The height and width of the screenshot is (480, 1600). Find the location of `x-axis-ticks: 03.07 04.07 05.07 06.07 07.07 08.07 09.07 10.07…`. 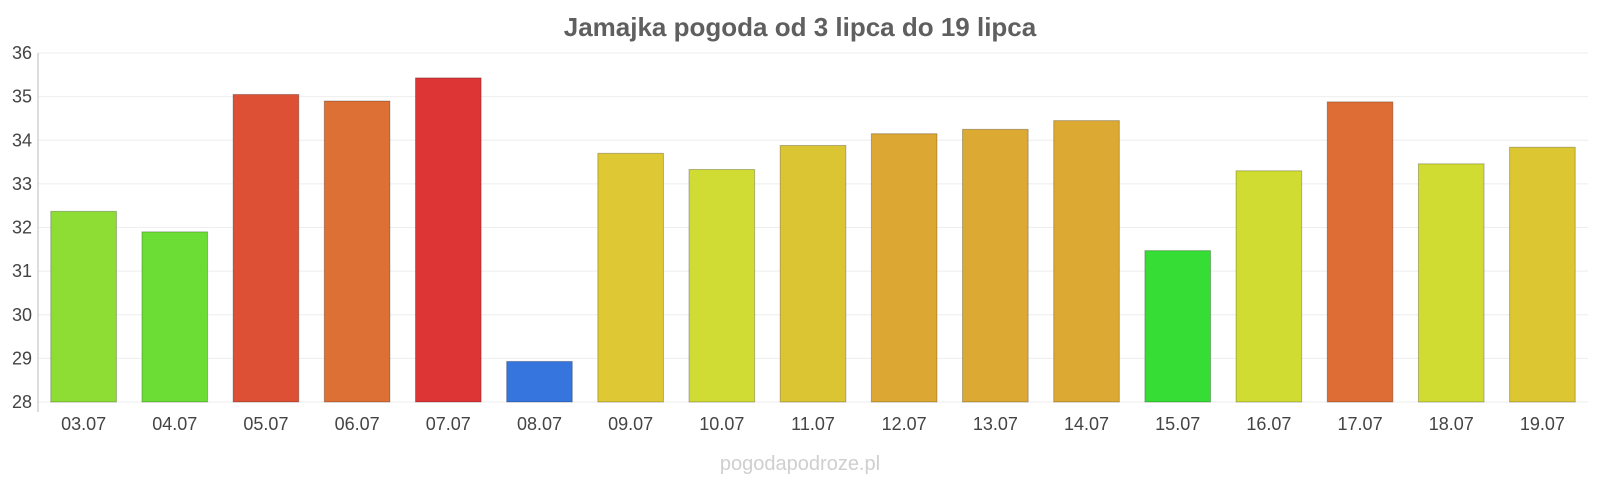

x-axis-ticks: 03.07 04.07 05.07 06.07 07.07 08.07 09.07 10.07… is located at coordinates (813, 424).